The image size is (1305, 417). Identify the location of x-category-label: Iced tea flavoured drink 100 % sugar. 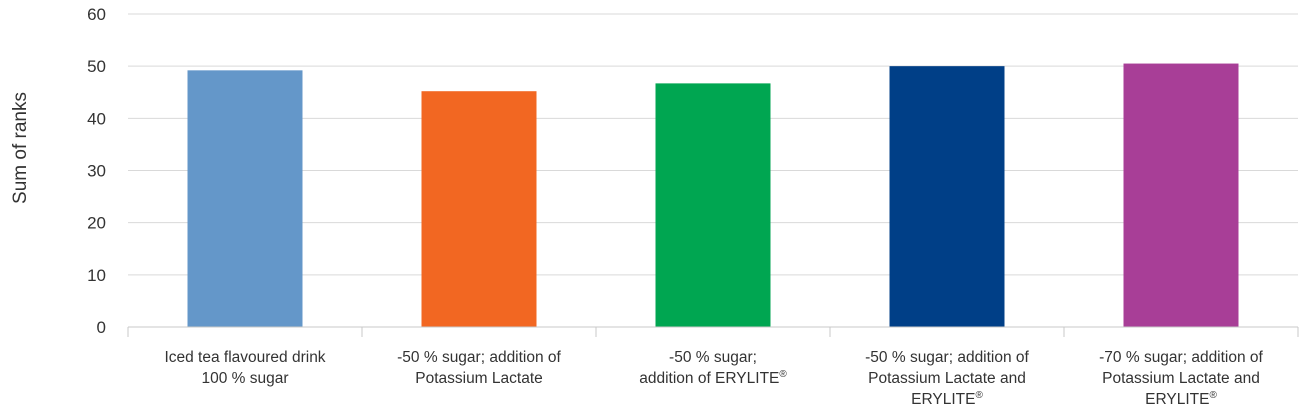
(244, 368).